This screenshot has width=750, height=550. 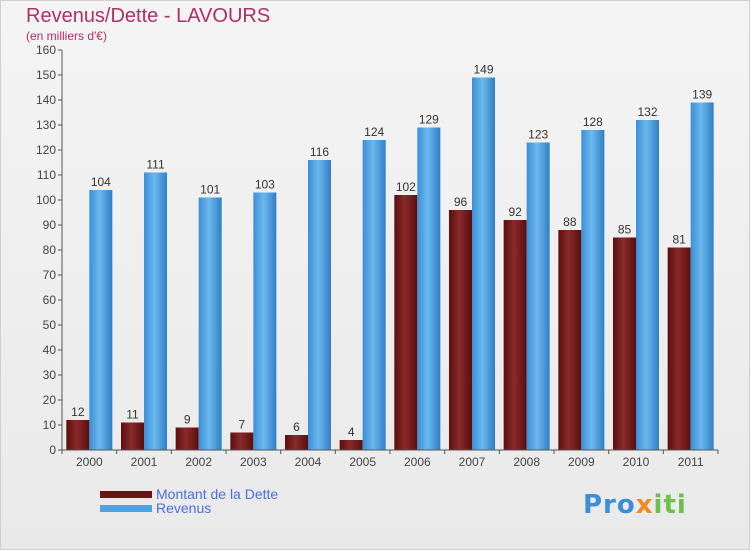 What do you see at coordinates (126, 494) in the screenshot?
I see `legend-swatch-dette` at bounding box center [126, 494].